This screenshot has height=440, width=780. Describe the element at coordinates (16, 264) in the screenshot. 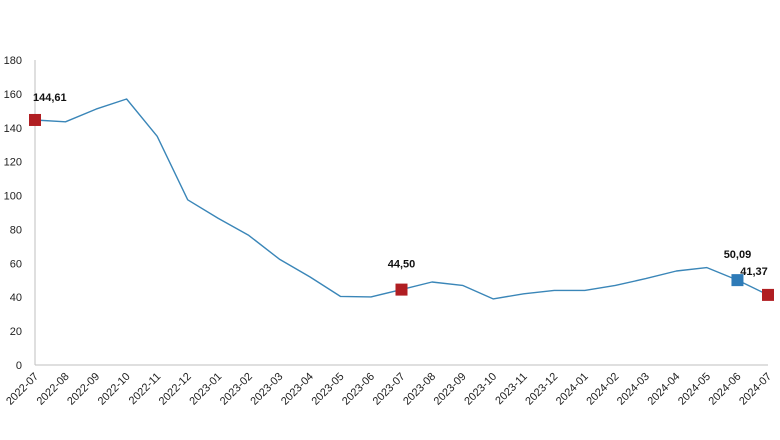

I see `y-tick-label: 60` at that location.